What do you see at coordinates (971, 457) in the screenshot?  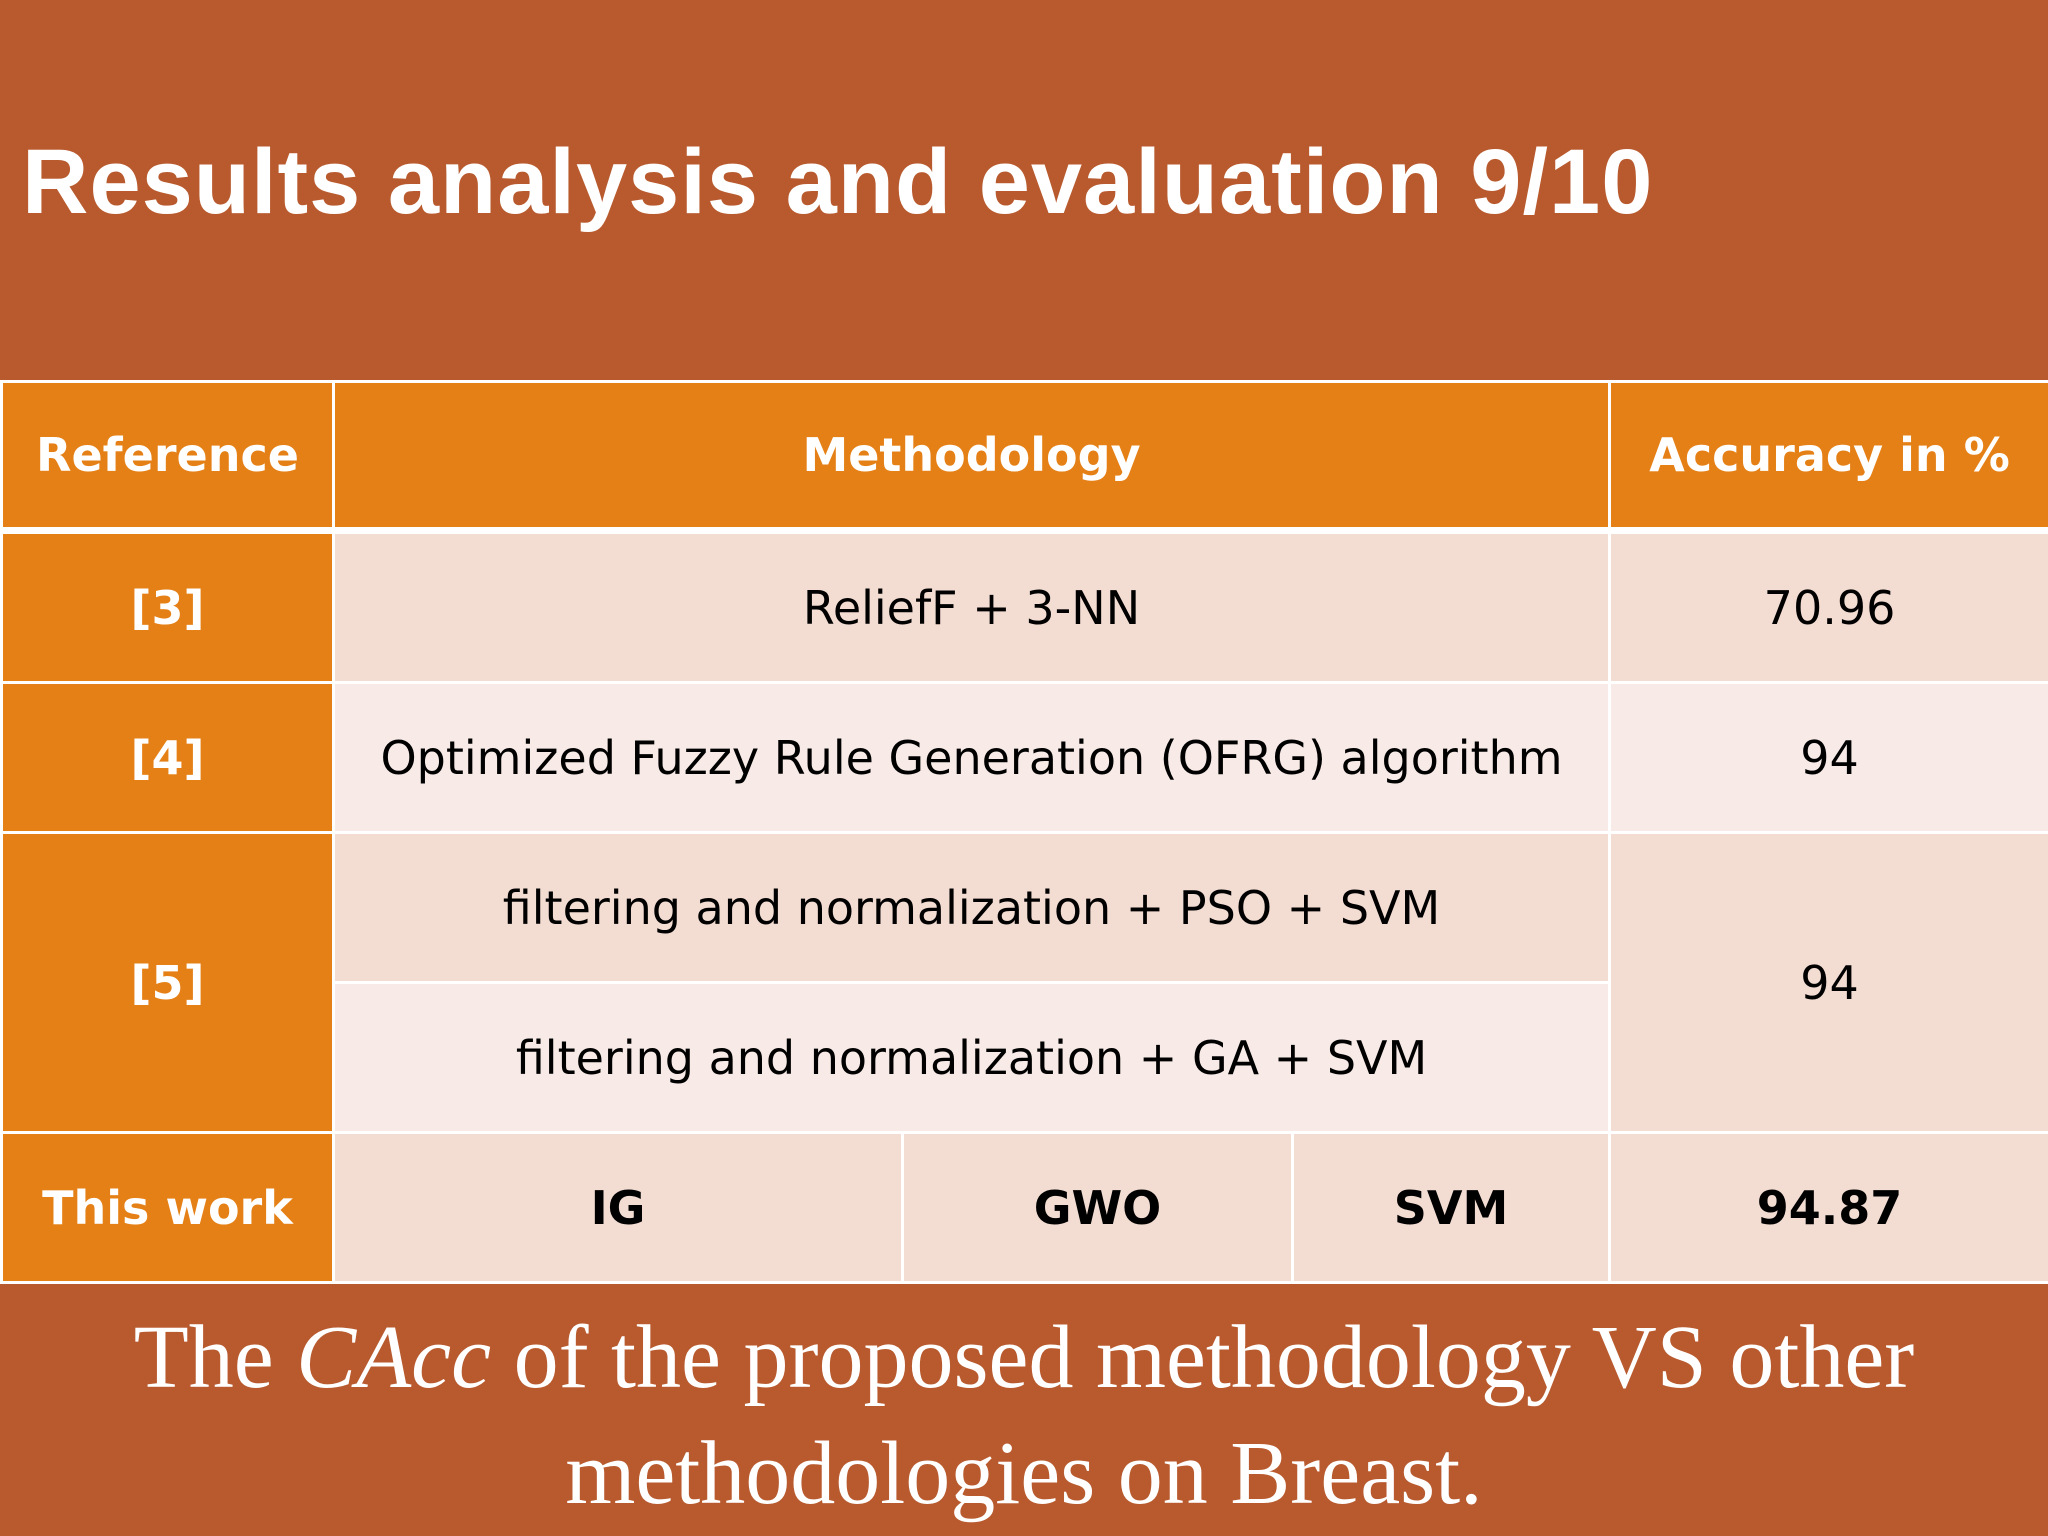 I see `header-methodology: Methodology` at bounding box center [971, 457].